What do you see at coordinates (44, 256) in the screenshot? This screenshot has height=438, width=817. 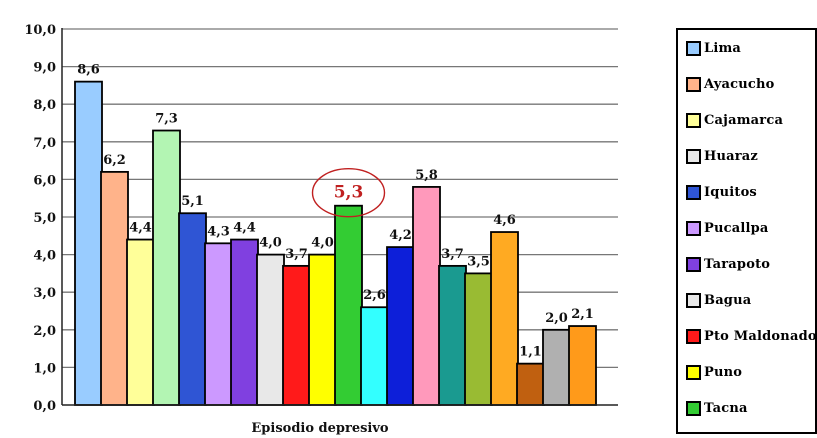 I see `y-tick-label: 4,0` at bounding box center [44, 256].